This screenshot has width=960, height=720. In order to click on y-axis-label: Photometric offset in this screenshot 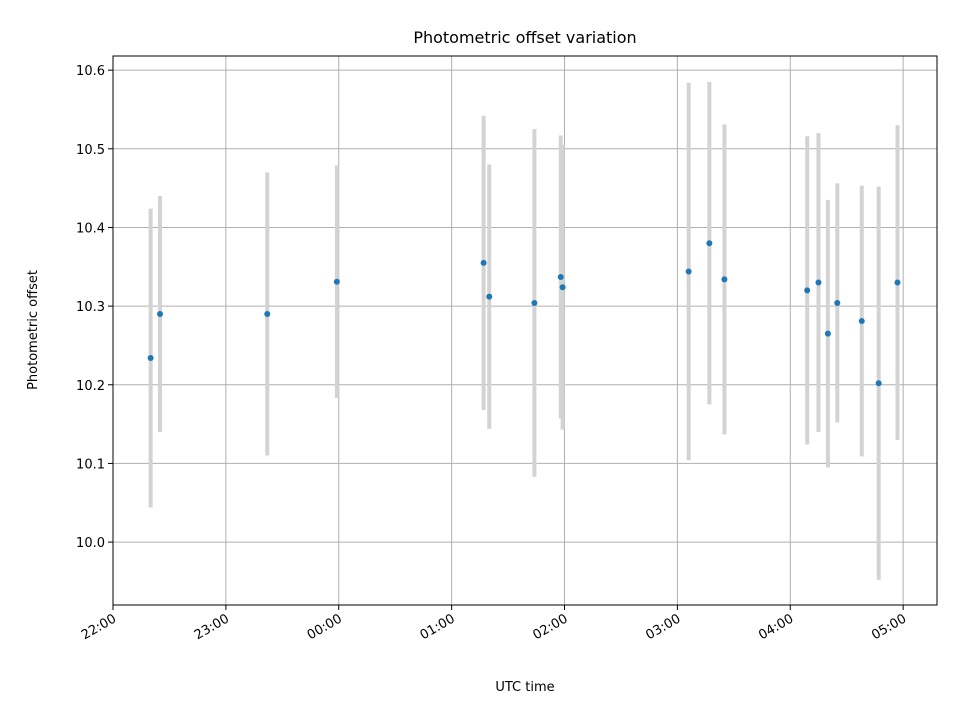, I will do `click(33, 330)`.